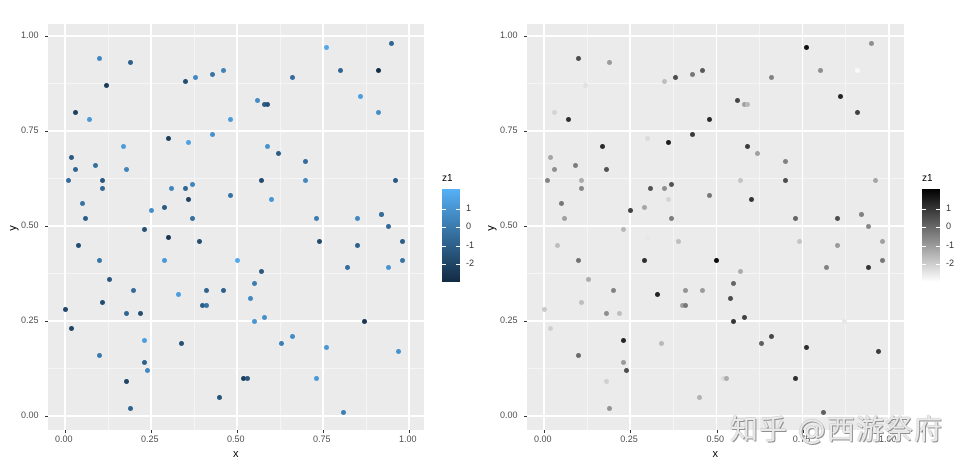  Describe the element at coordinates (950, 245) in the screenshot. I see `legend-tick-label: -1` at that location.